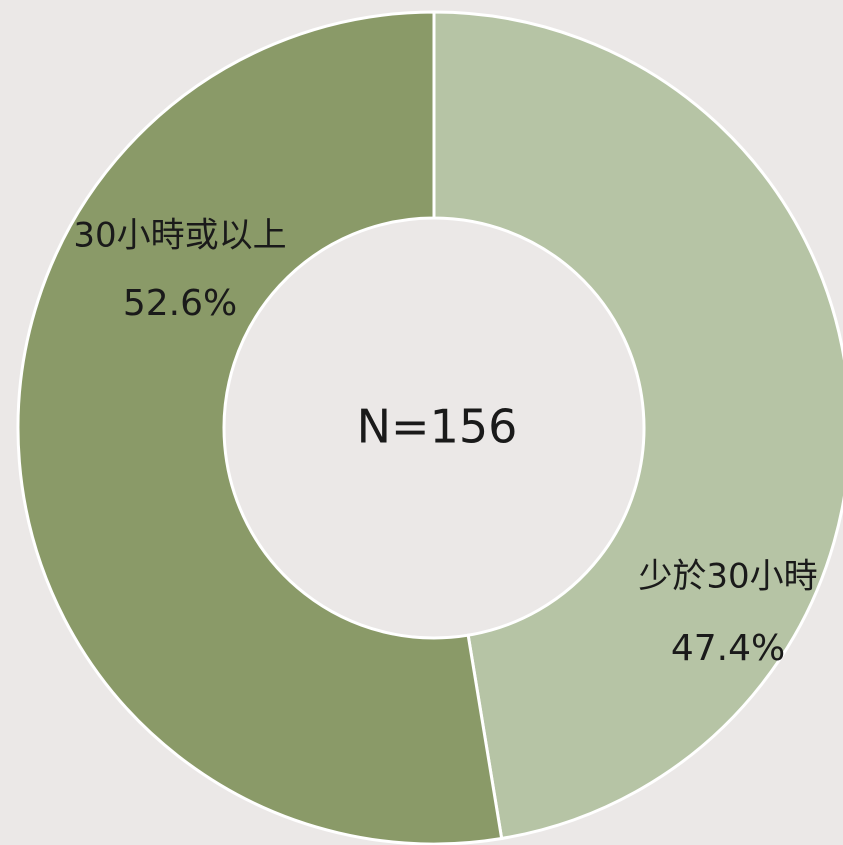  I want to click on center-label: N=156, so click(437, 427).